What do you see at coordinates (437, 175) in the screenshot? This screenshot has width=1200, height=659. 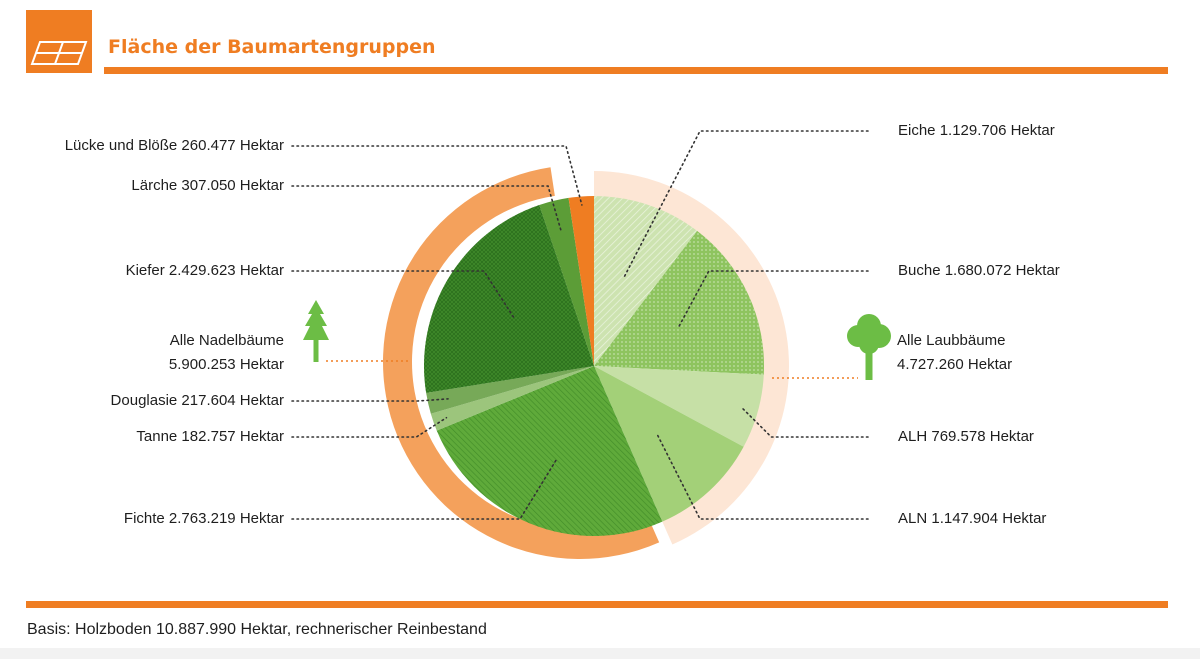 I see `leader-luecke-und-bloesse` at bounding box center [437, 175].